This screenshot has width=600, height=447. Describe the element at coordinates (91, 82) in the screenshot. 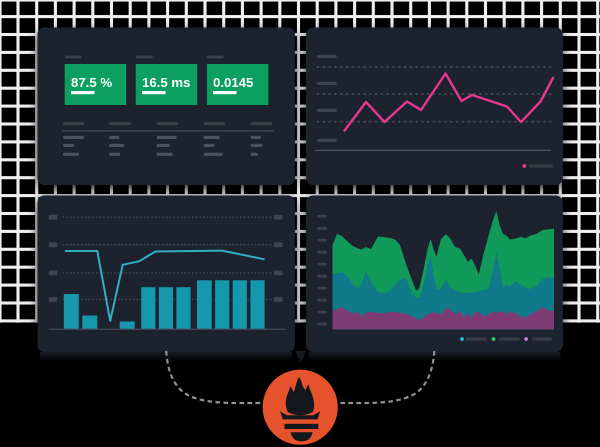

I see `svg-text: 87.5 %` at that location.